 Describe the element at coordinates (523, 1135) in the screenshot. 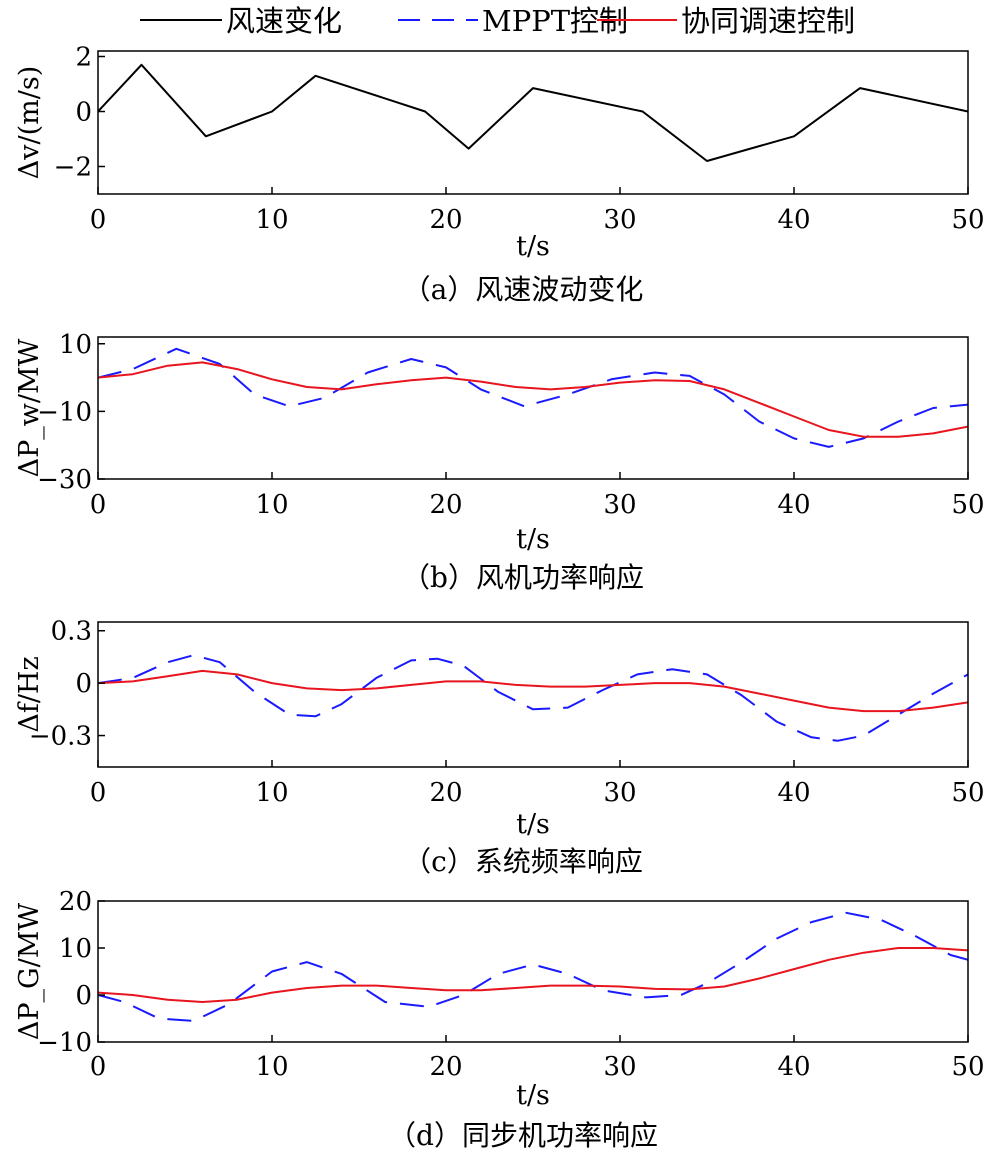

I see `panel-caption: （d）同步机功率响应` at that location.